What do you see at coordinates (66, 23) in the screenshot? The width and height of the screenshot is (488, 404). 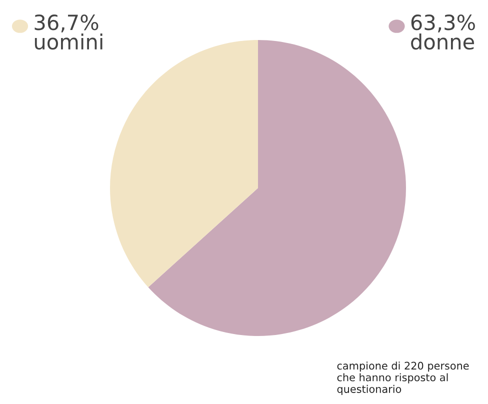 I see `data-label: 36,7%` at bounding box center [66, 23].